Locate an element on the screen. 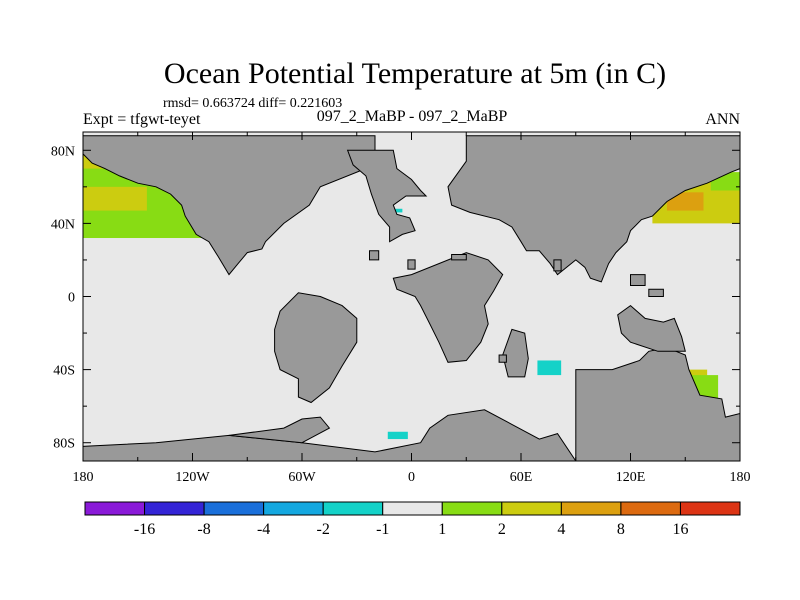 The width and height of the screenshot is (800, 600). anomaly-north-atlantic-speck is located at coordinates (399, 210).